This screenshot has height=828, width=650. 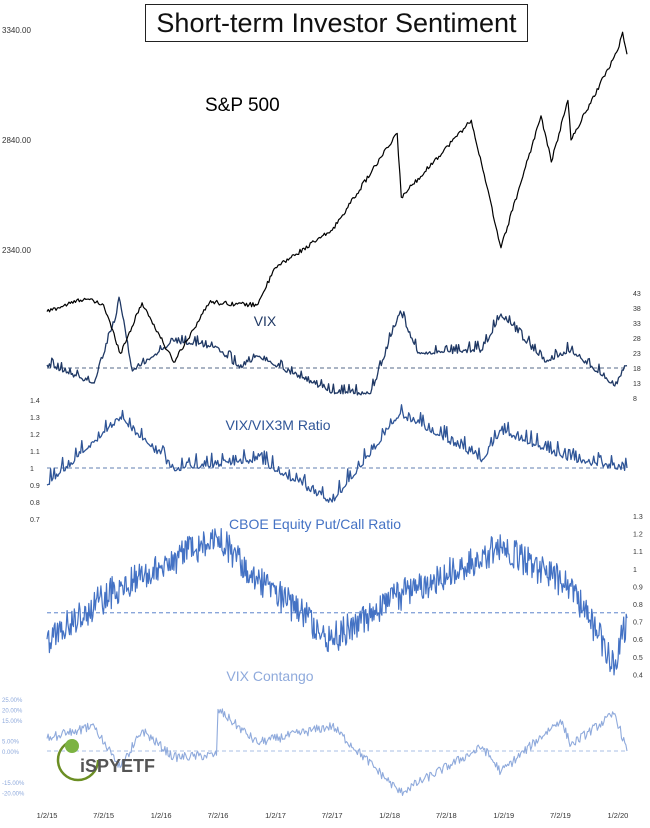 What do you see at coordinates (637, 339) in the screenshot?
I see `y-tick-label: 28` at bounding box center [637, 339].